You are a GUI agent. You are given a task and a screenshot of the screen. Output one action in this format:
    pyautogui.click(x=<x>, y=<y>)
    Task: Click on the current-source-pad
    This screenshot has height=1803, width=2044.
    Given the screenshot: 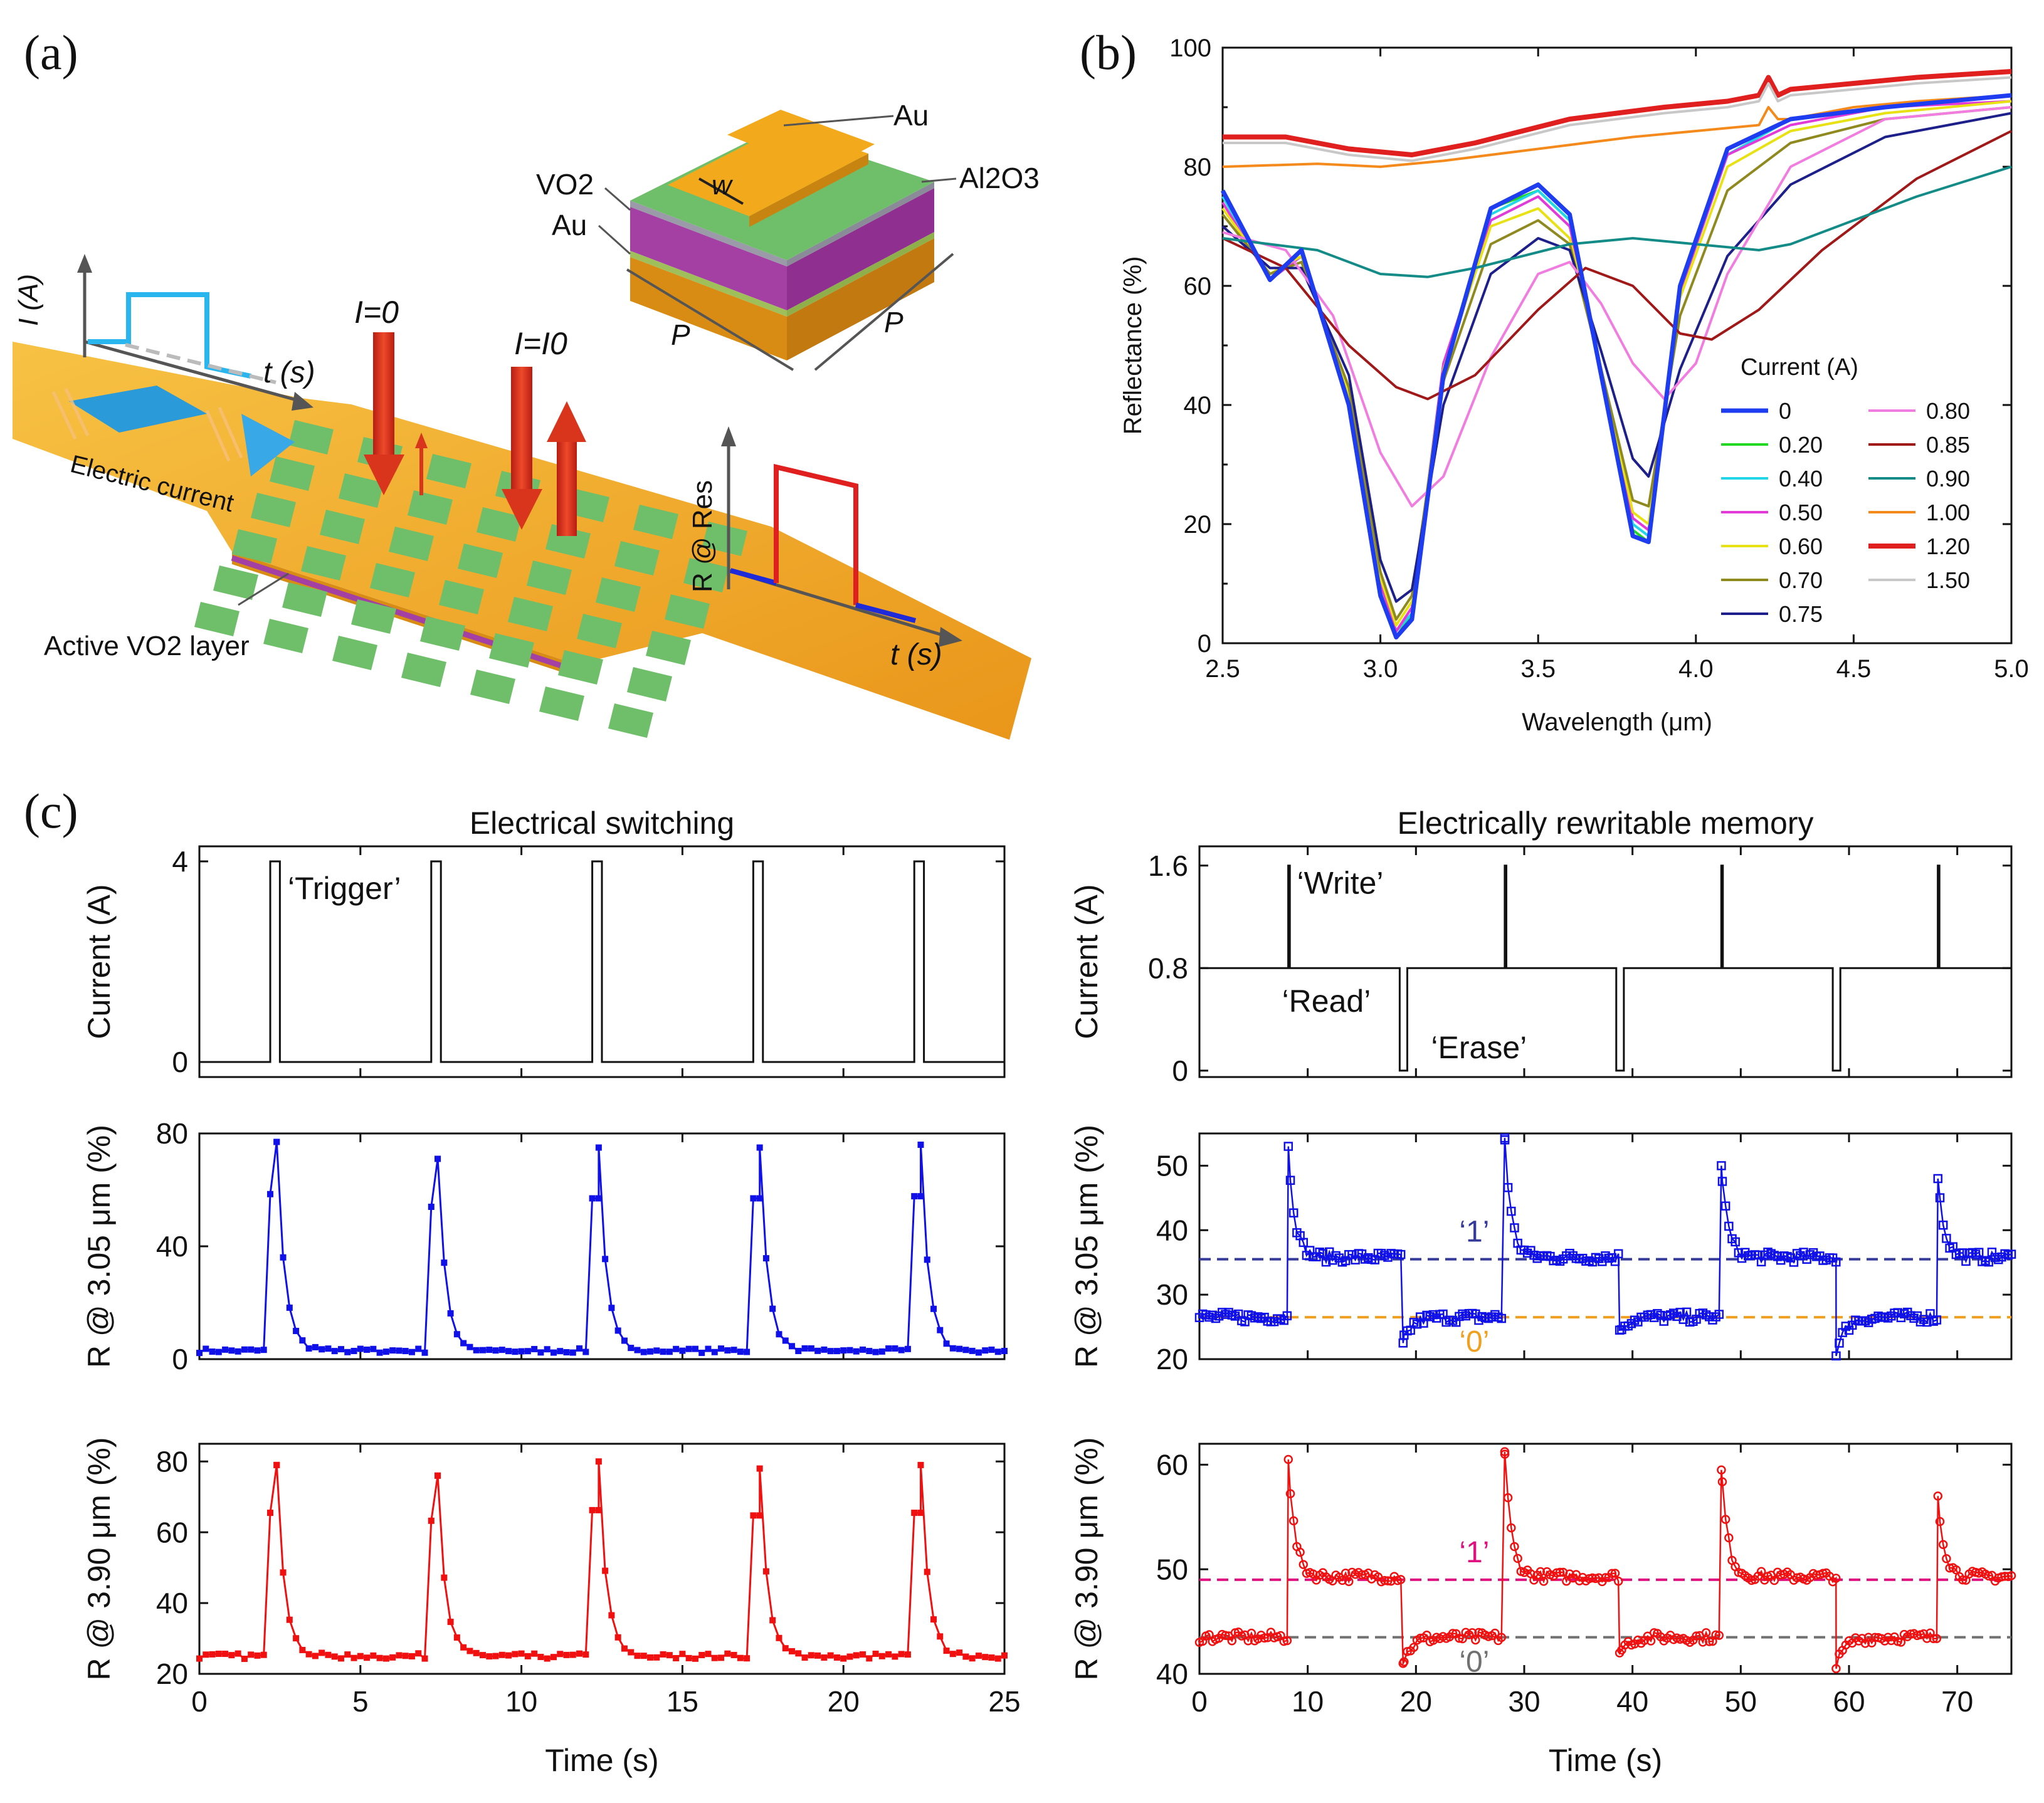 What is the action you would take?
    pyautogui.click(x=138, y=409)
    